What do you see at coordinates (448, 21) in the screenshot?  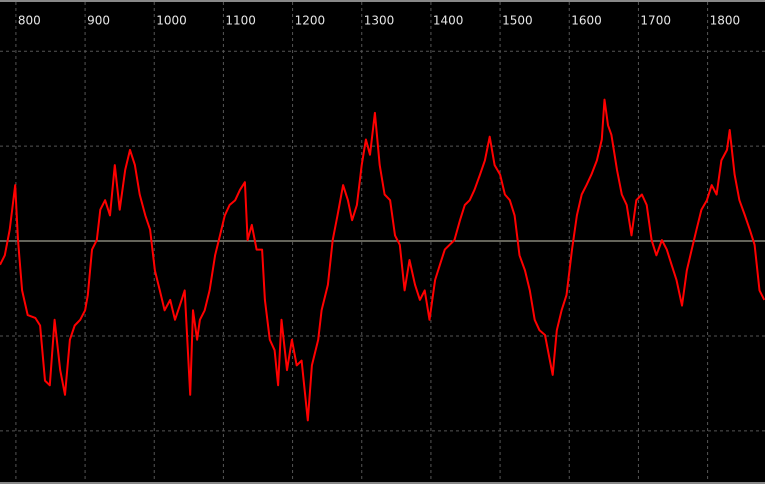 I see `x-tick-label: 1400` at bounding box center [448, 21].